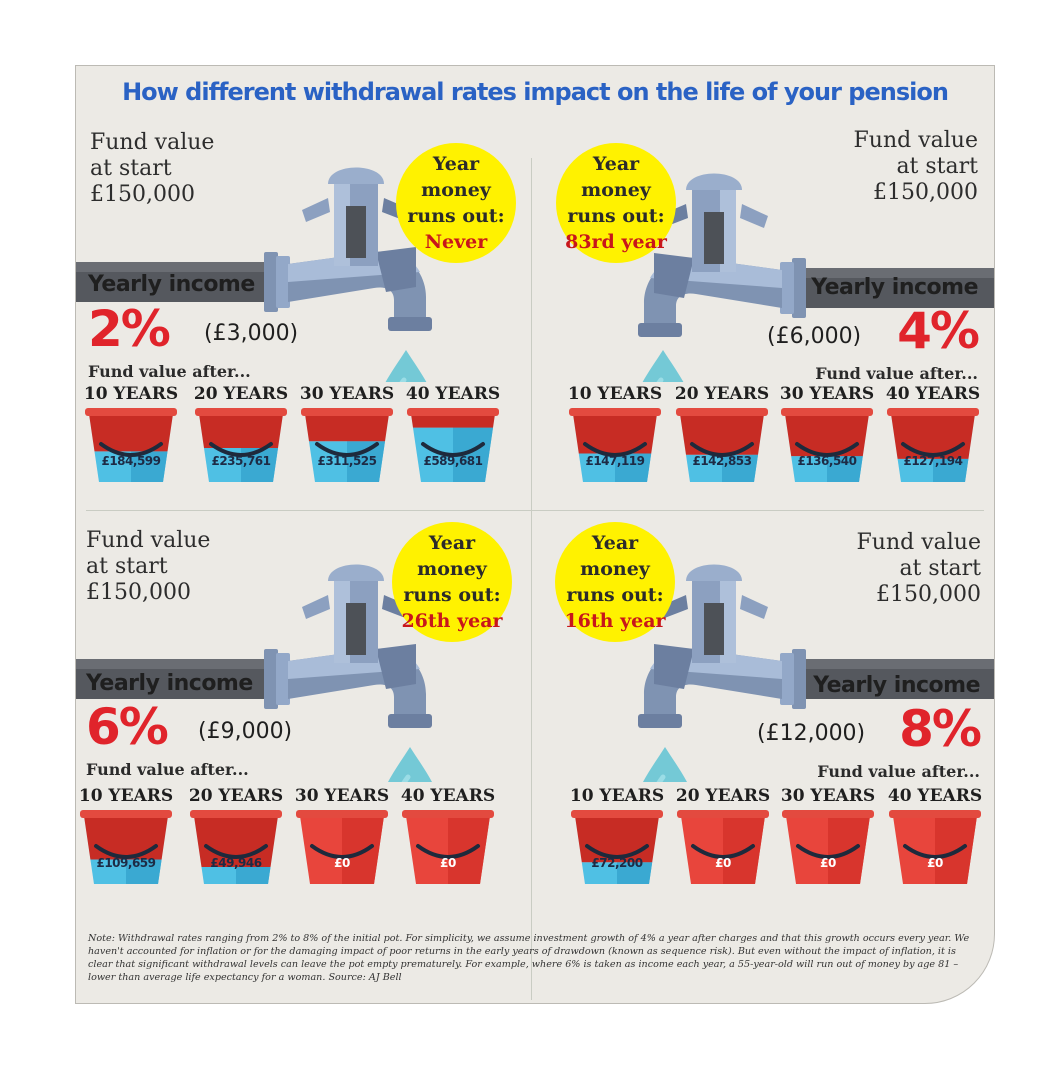 Image resolution: width=1060 pixels, height=1071 pixels. What do you see at coordinates (129, 329) in the screenshot?
I see `income-rate: 2%` at bounding box center [129, 329].